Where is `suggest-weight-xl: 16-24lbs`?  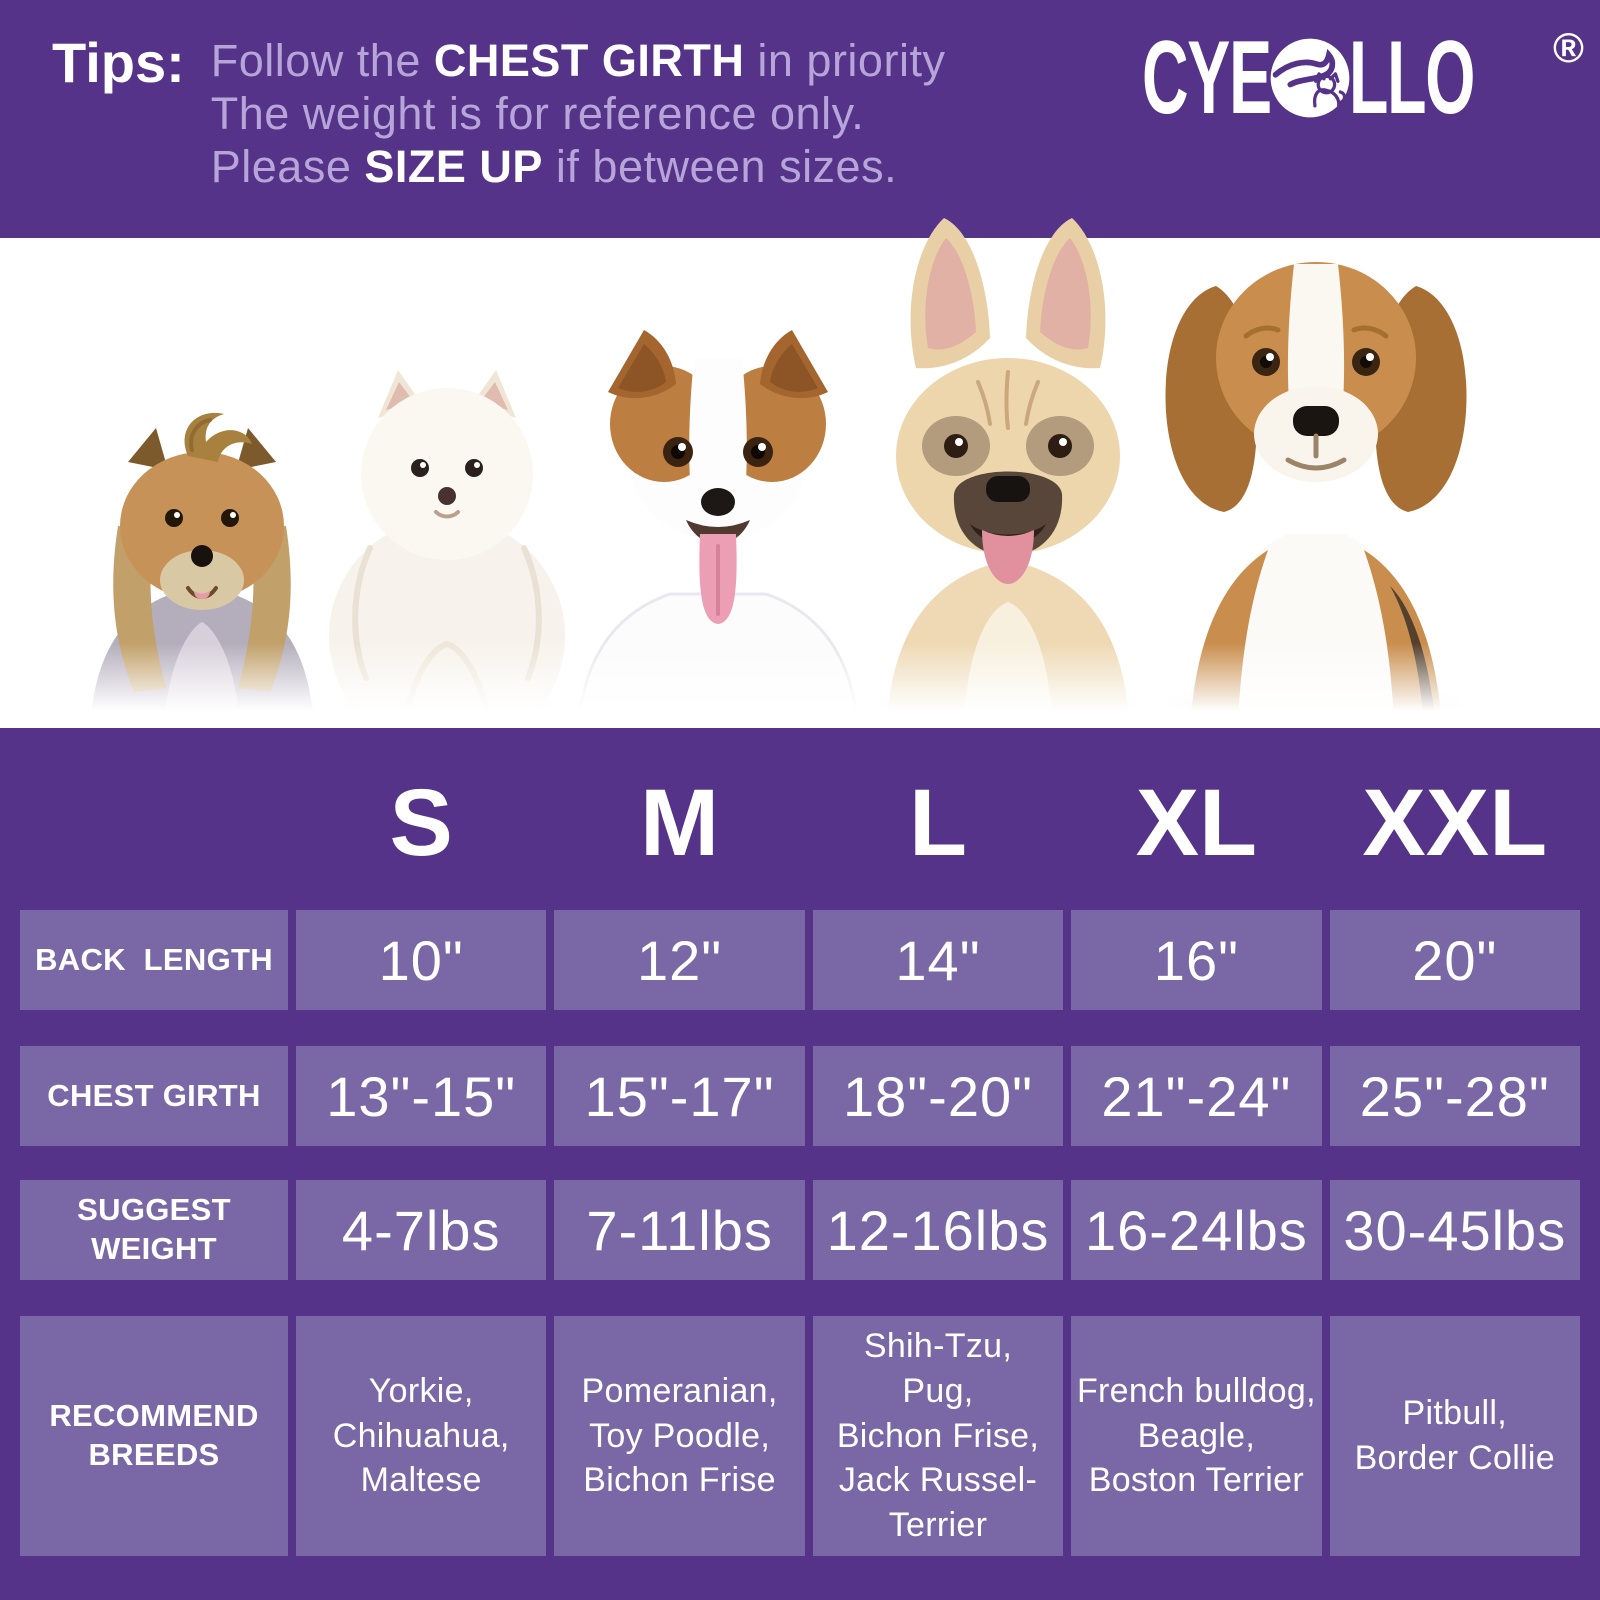 suggest-weight-xl: 16-24lbs is located at coordinates (1196, 1230).